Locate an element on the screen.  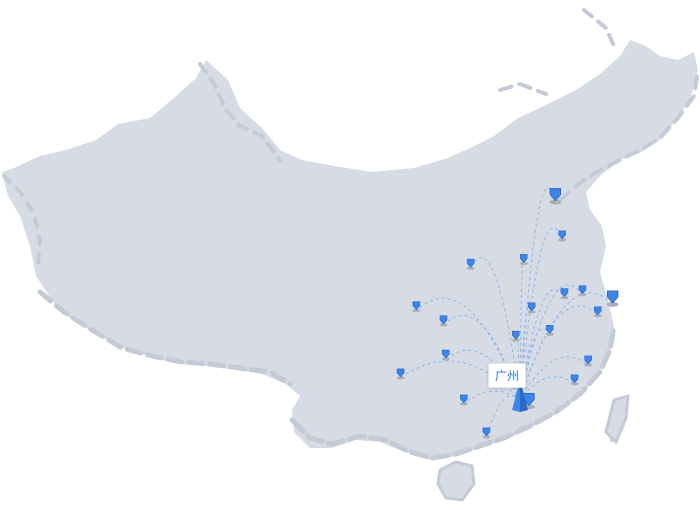
hub-city-label: 广州 is located at coordinates (507, 375).